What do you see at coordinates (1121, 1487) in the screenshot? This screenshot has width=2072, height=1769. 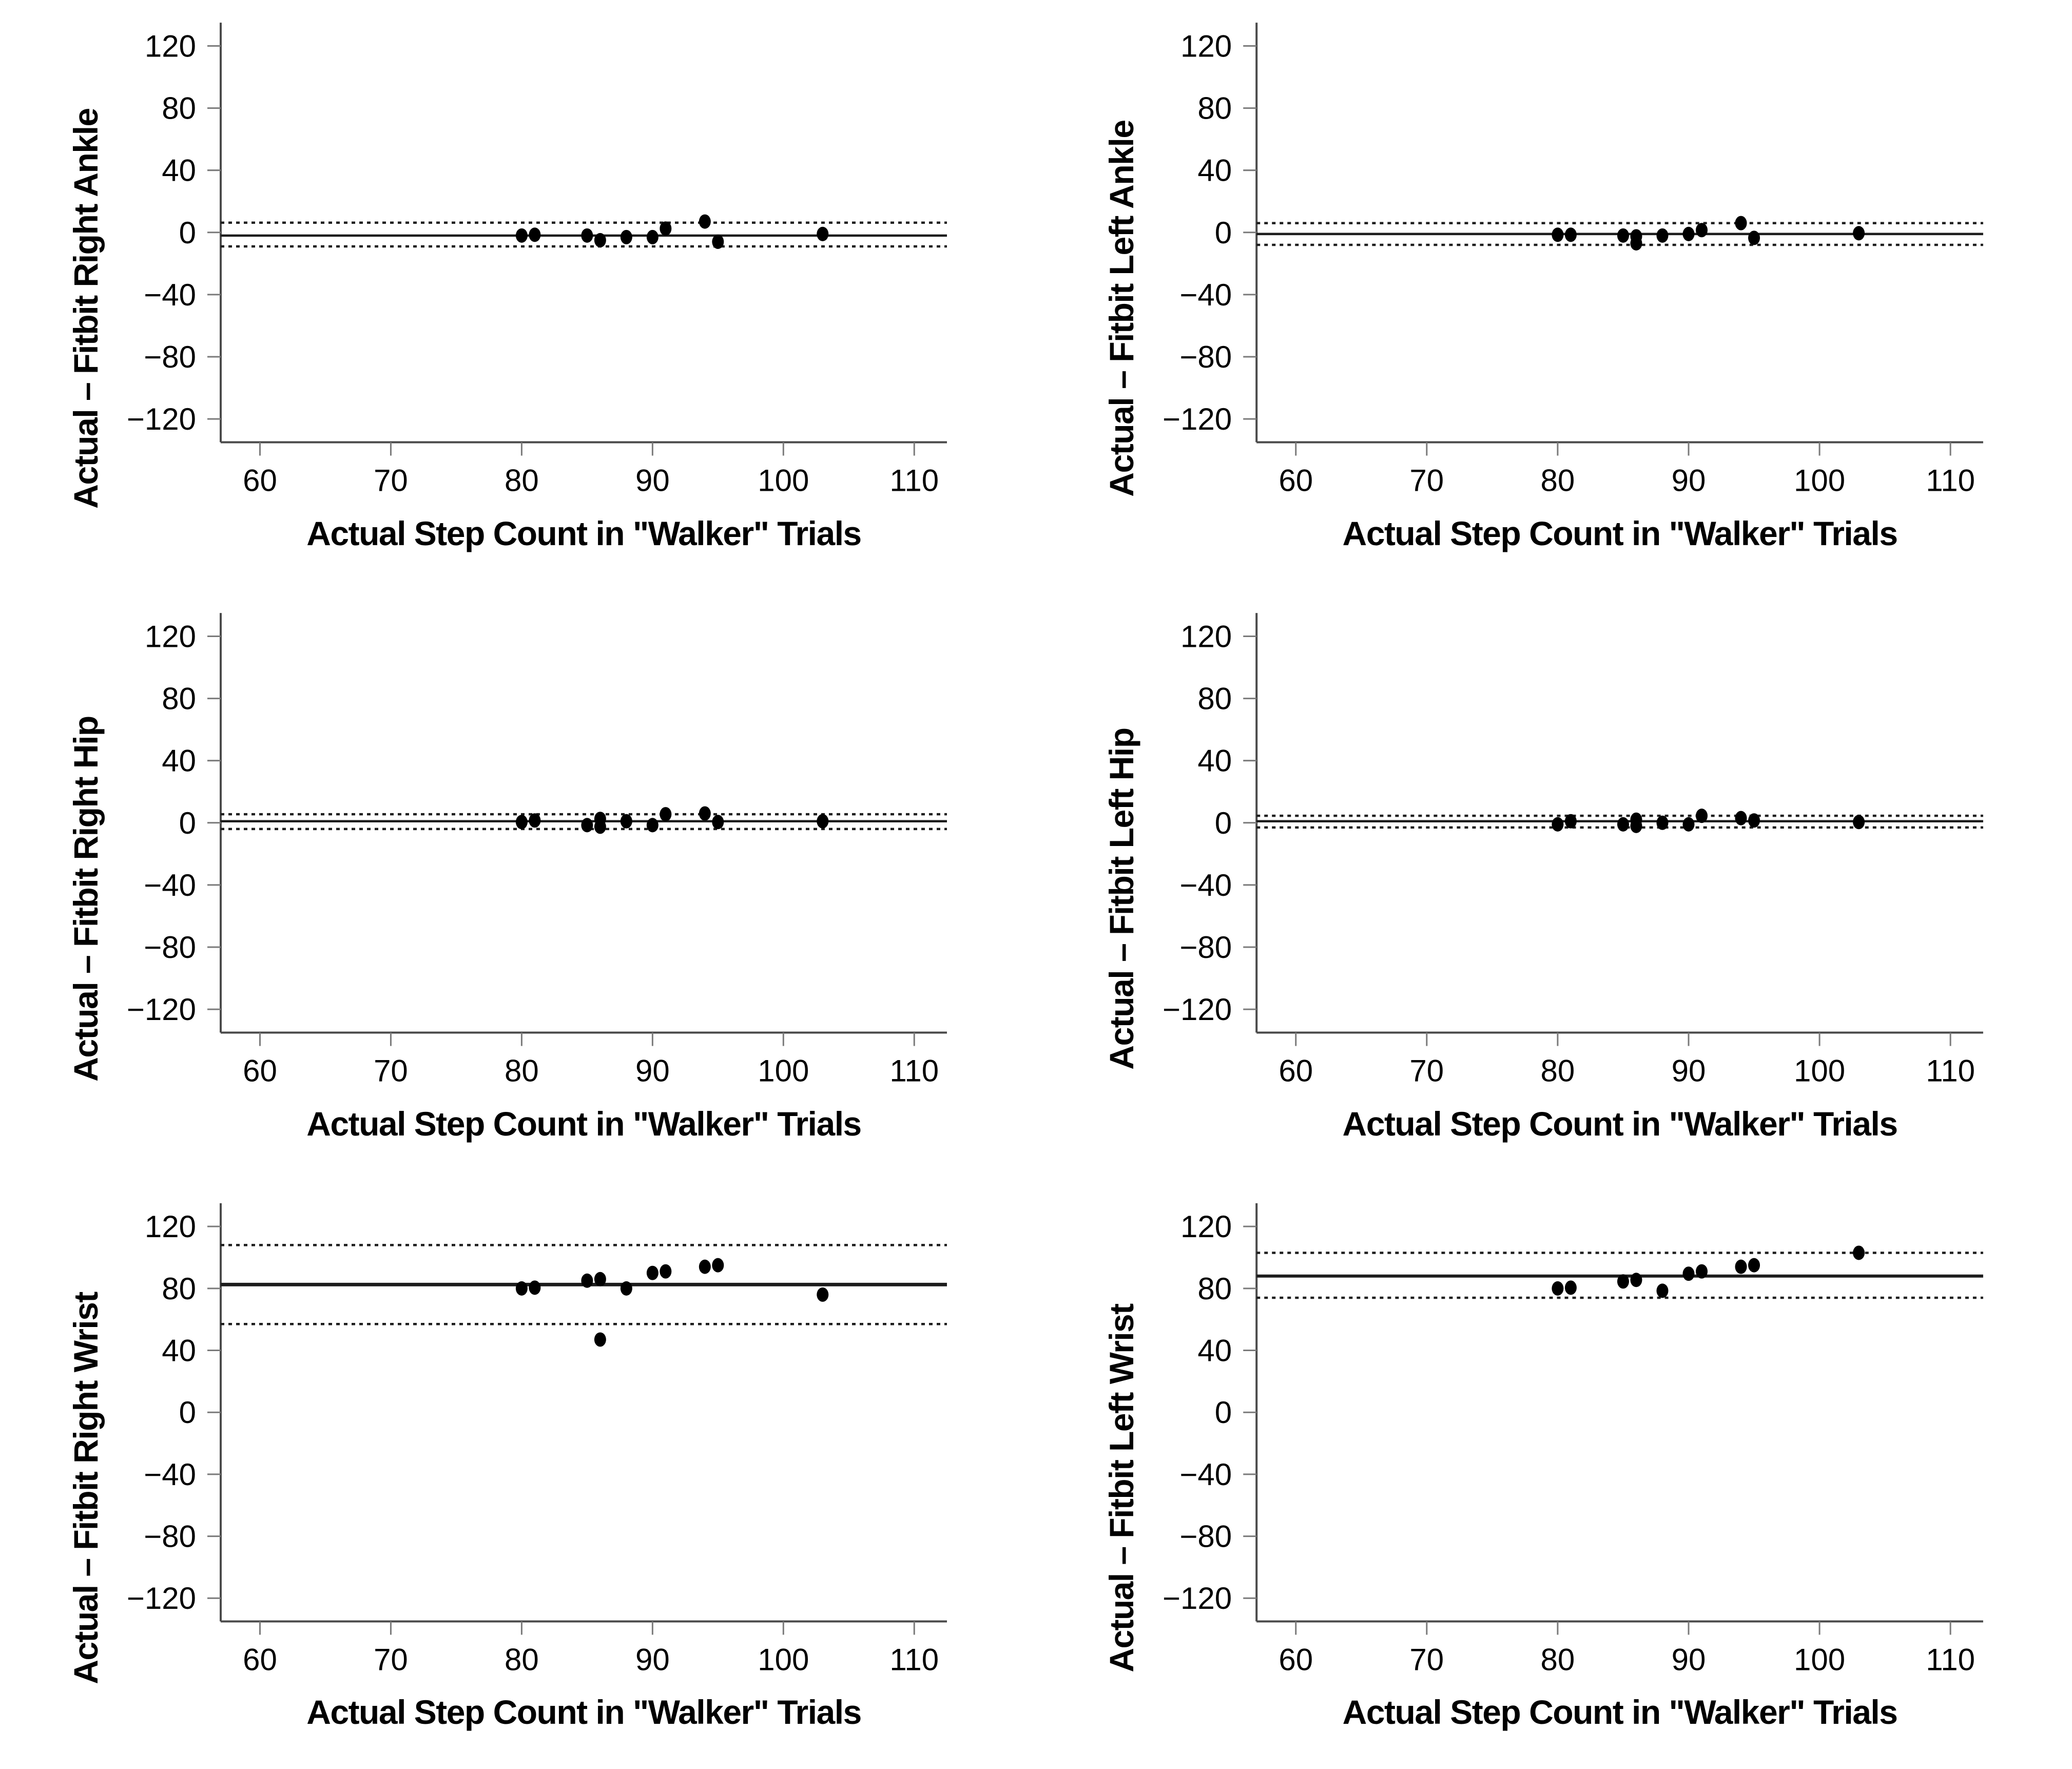 I see `y-axis-title: Actual – Fitbit Left Wrist` at bounding box center [1121, 1487].